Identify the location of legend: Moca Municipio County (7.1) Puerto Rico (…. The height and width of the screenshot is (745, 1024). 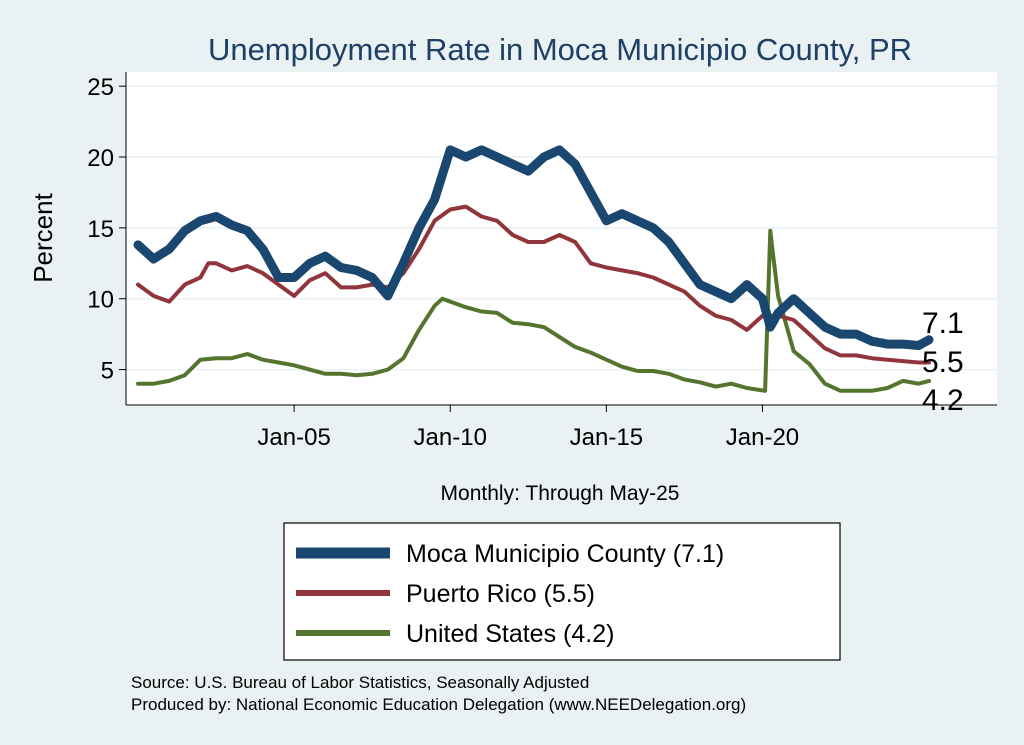
(510, 594).